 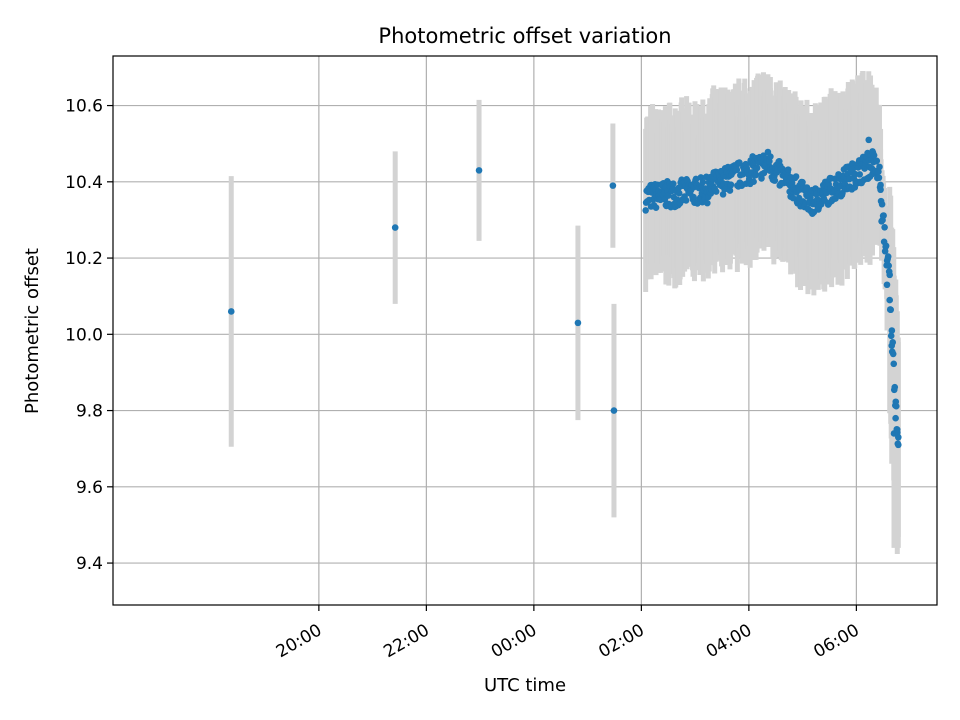 What do you see at coordinates (89, 412) in the screenshot?
I see `y-tick-label: 9.8` at bounding box center [89, 412].